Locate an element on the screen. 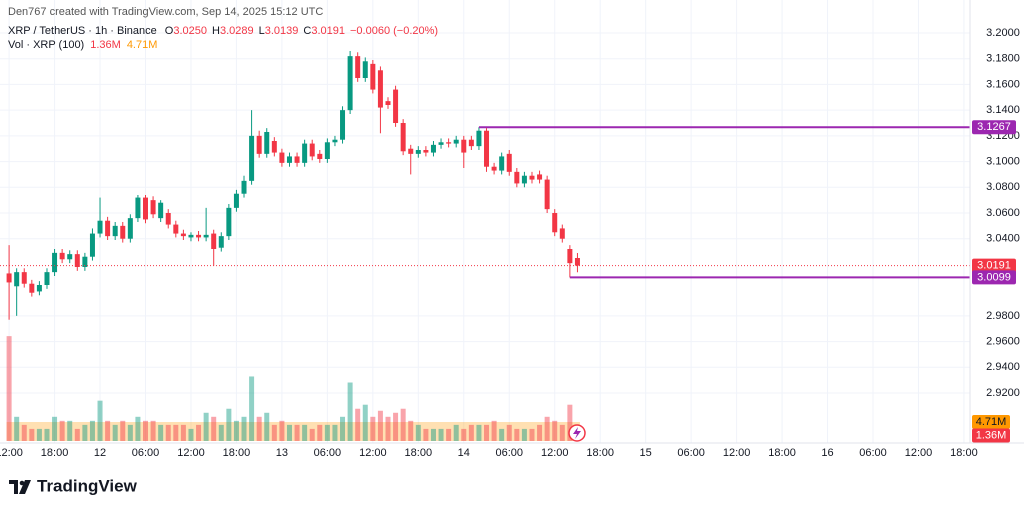  ohlc-value: 3.0250 is located at coordinates (190, 31).